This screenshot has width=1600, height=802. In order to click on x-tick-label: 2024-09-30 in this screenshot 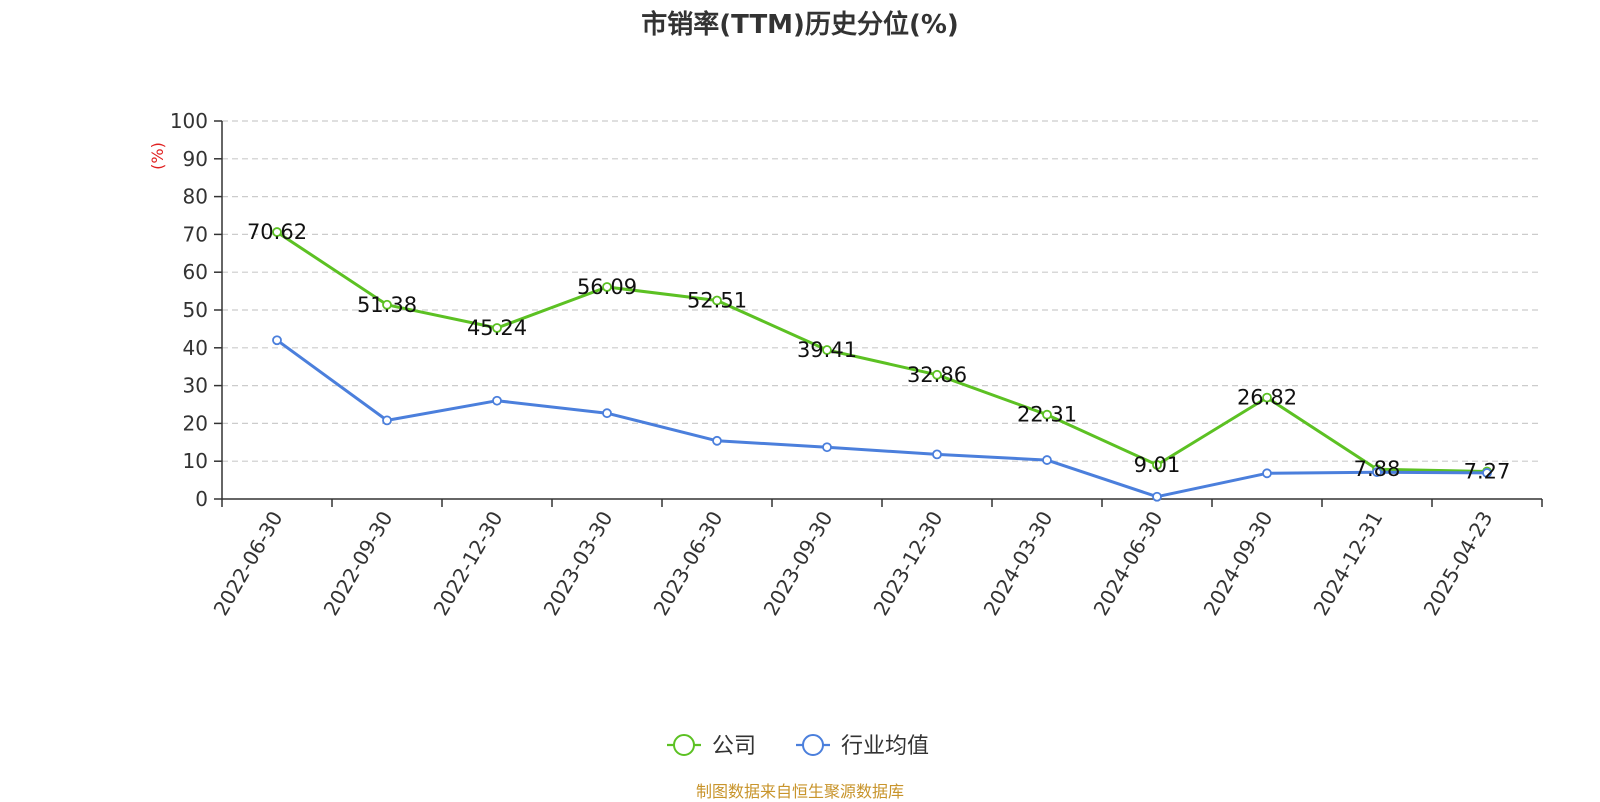, I will do `click(1237, 563)`.